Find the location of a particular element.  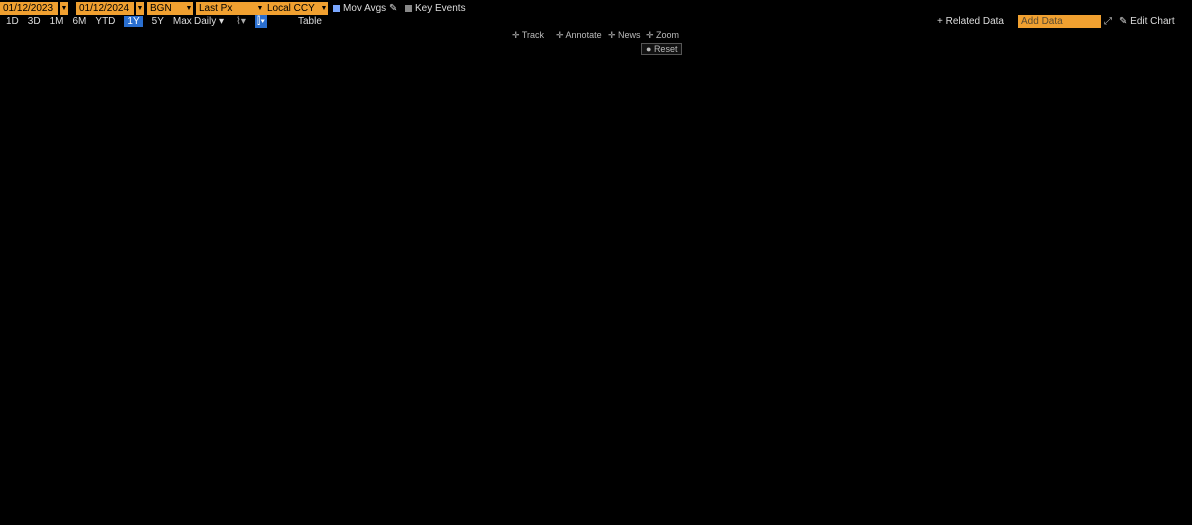

currency: Local CCY is located at coordinates (293, 8).